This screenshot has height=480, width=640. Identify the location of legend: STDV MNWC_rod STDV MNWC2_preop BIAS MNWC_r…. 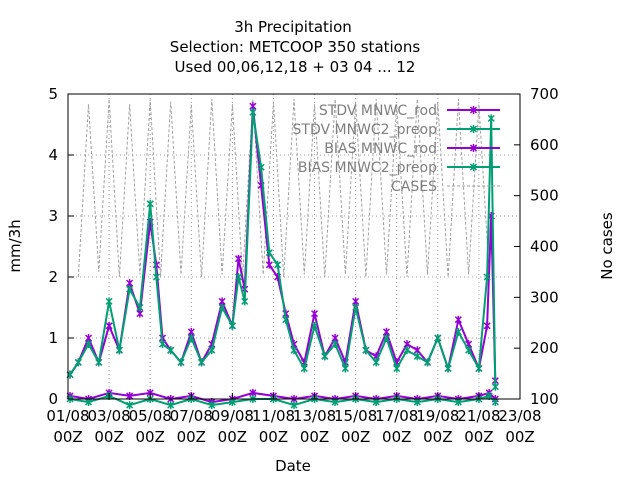
(396, 149).